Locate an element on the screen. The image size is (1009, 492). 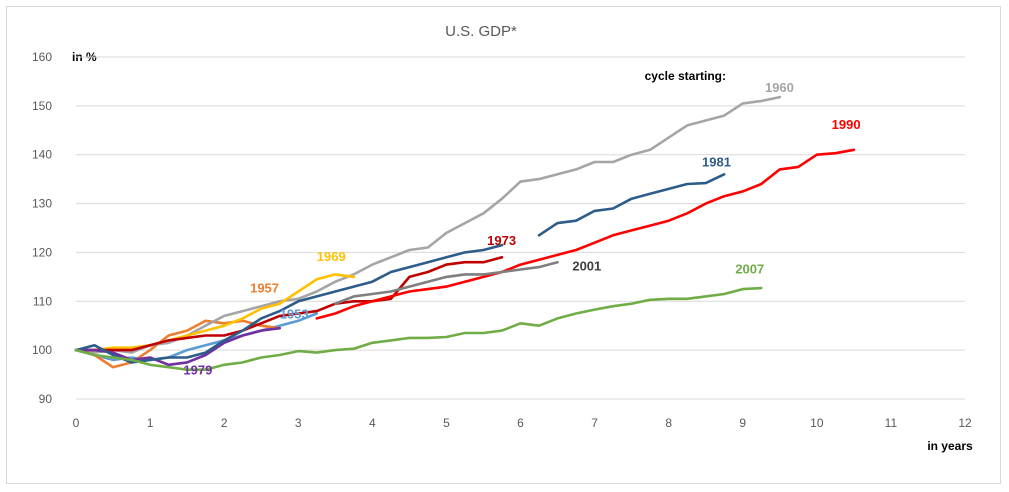
legend-caption: cycle starting: is located at coordinates (685, 76).